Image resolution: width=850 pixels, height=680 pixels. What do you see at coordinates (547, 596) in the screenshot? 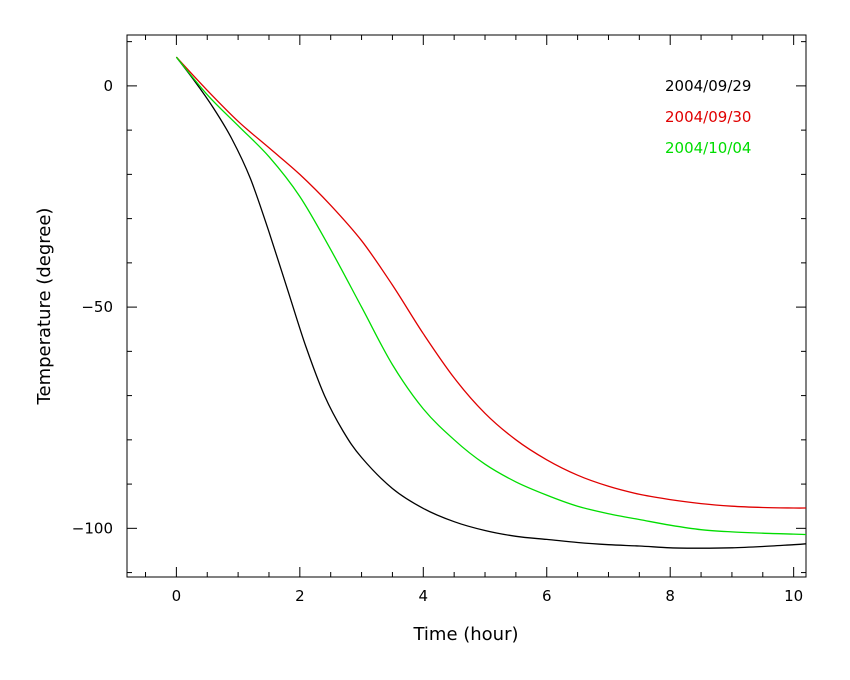
I see `x-tick-label: 6` at bounding box center [547, 596].